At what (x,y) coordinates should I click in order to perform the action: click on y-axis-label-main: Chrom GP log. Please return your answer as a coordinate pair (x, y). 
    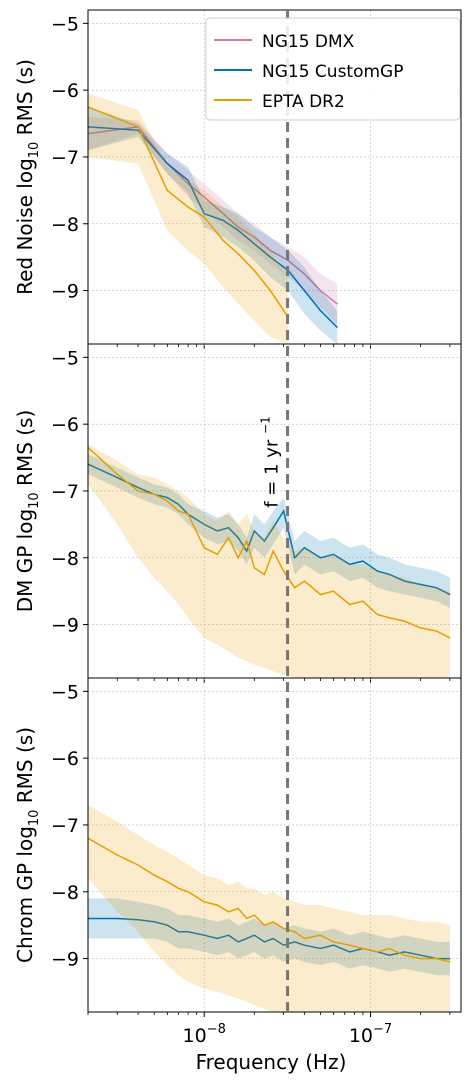
    Looking at the image, I should click on (25, 894).